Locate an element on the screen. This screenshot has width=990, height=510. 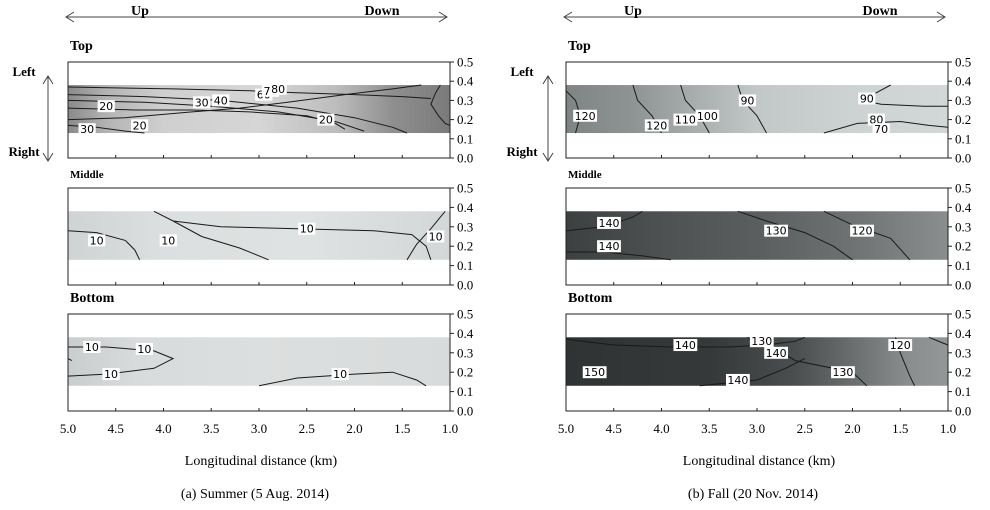
panel-label: Bottom is located at coordinates (590, 298).